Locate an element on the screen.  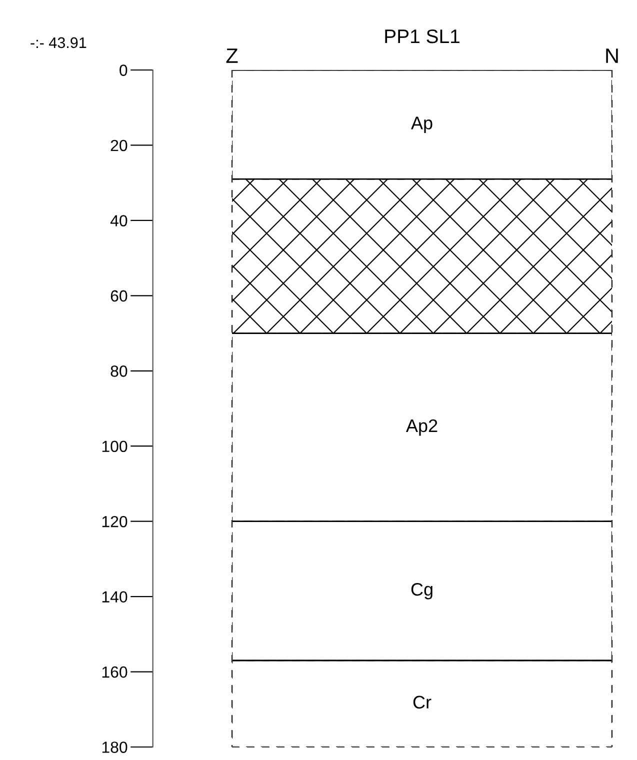
series-label: Ap2 is located at coordinates (422, 427).